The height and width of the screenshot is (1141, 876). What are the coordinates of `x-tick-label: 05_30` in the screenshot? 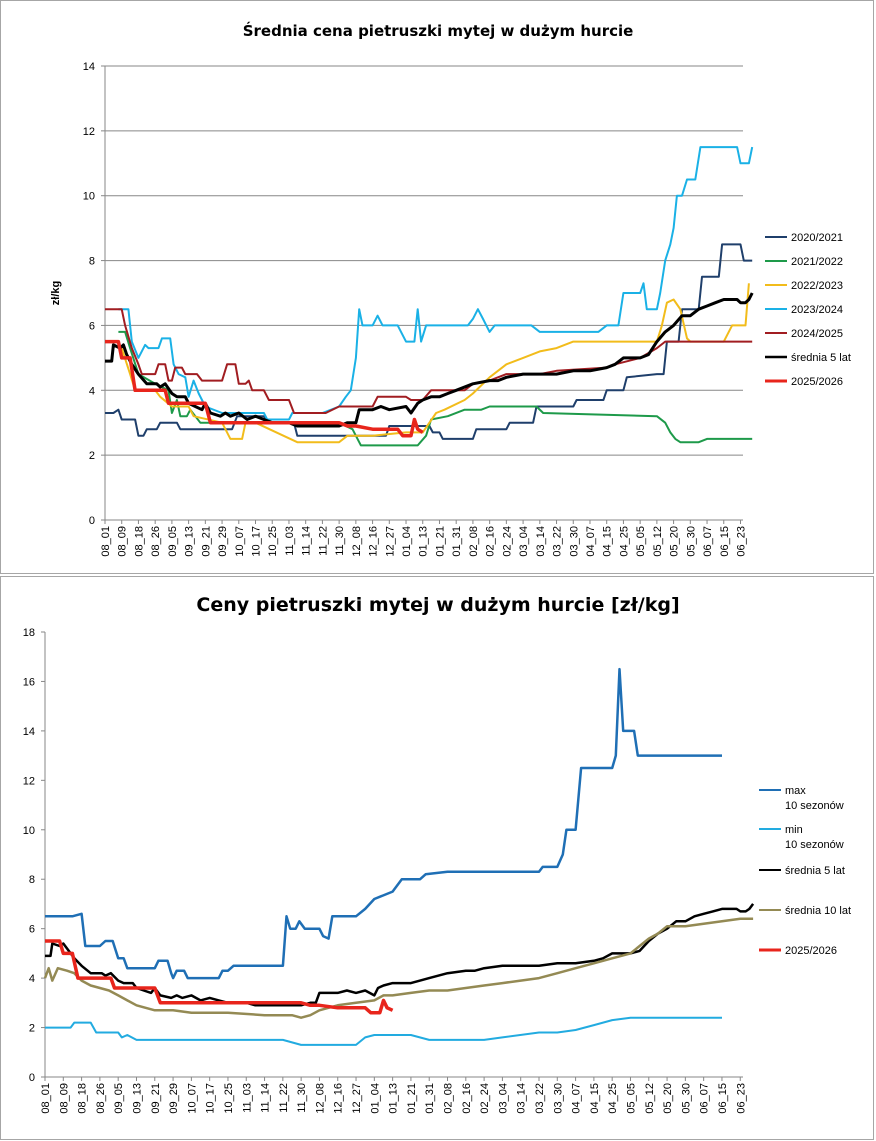 It's located at (686, 1098).